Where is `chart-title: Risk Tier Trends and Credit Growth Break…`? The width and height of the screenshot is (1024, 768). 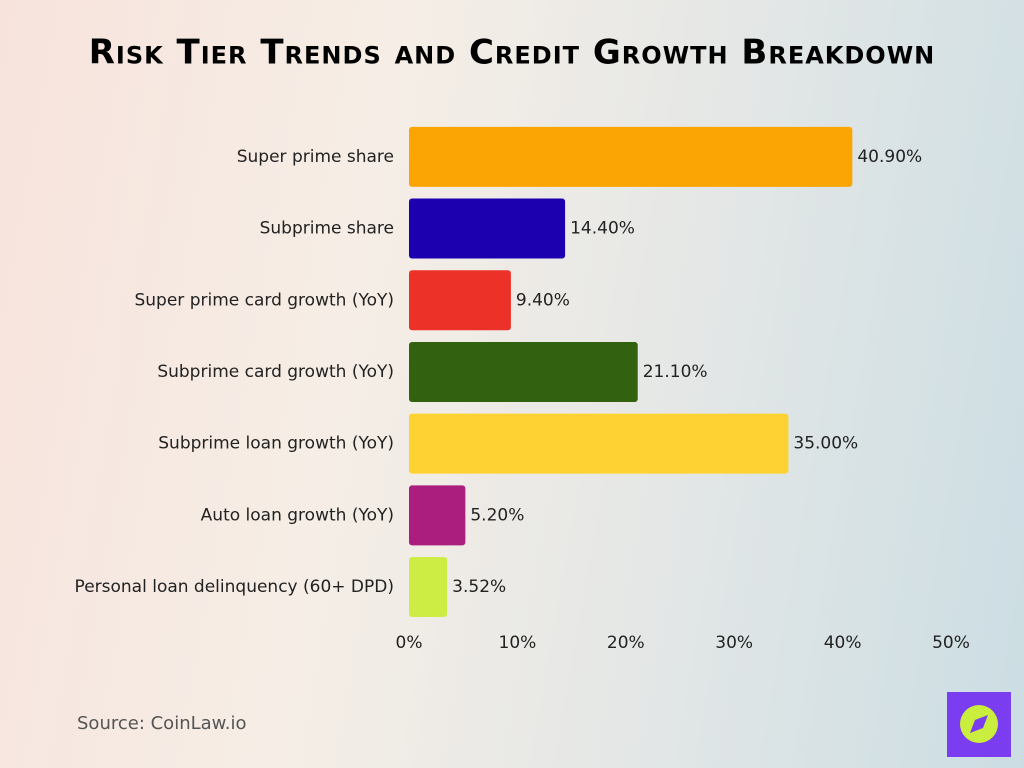
chart-title: Risk Tier Trends and Credit Growth Break… is located at coordinates (512, 53).